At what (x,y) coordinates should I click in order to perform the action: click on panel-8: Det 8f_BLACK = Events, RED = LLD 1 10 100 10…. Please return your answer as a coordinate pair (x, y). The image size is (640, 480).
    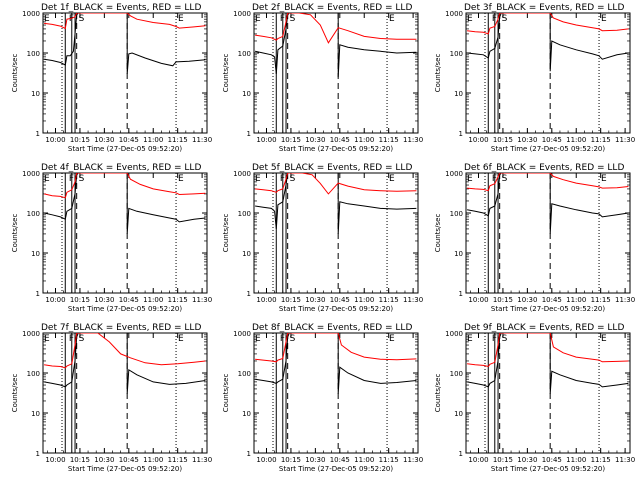
    Looking at the image, I should click on (322, 398).